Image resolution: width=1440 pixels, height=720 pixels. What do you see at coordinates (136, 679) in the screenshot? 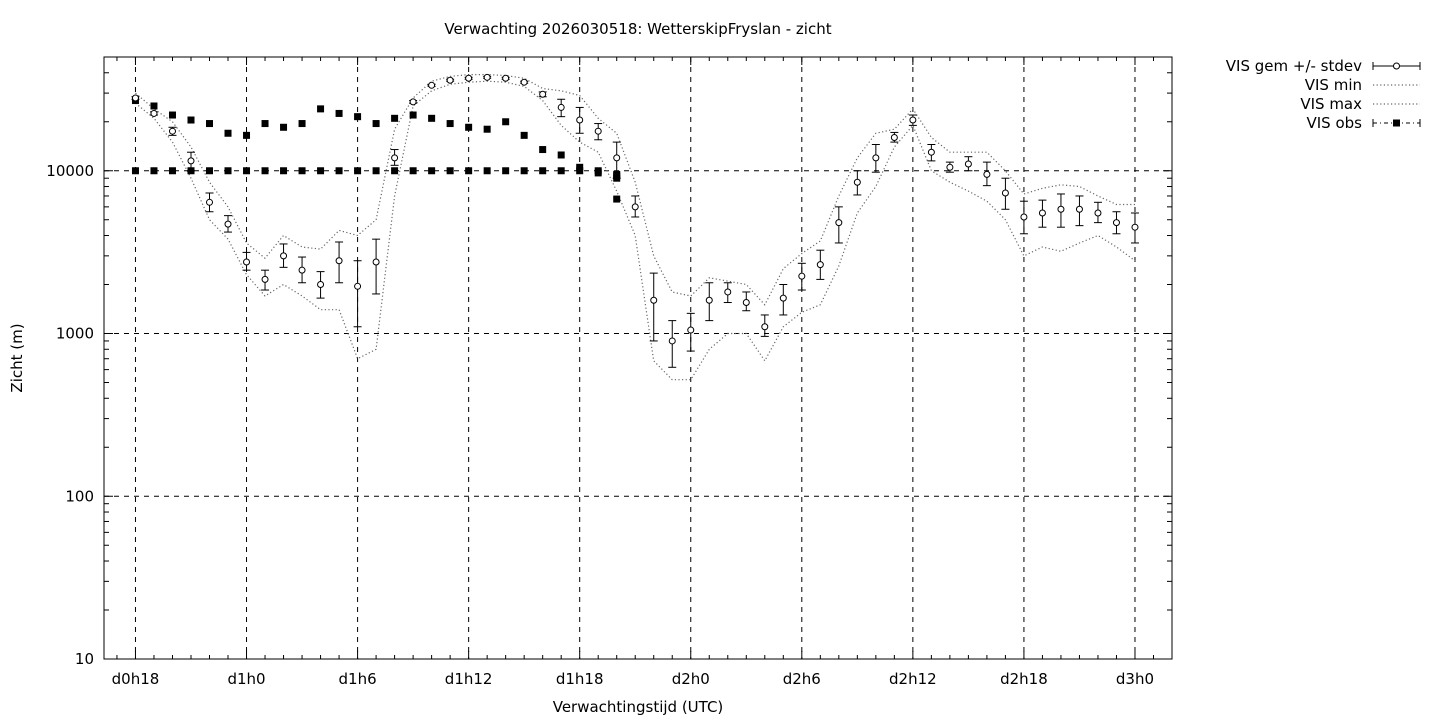
I see `x-tick-label: d0h18` at bounding box center [136, 679].